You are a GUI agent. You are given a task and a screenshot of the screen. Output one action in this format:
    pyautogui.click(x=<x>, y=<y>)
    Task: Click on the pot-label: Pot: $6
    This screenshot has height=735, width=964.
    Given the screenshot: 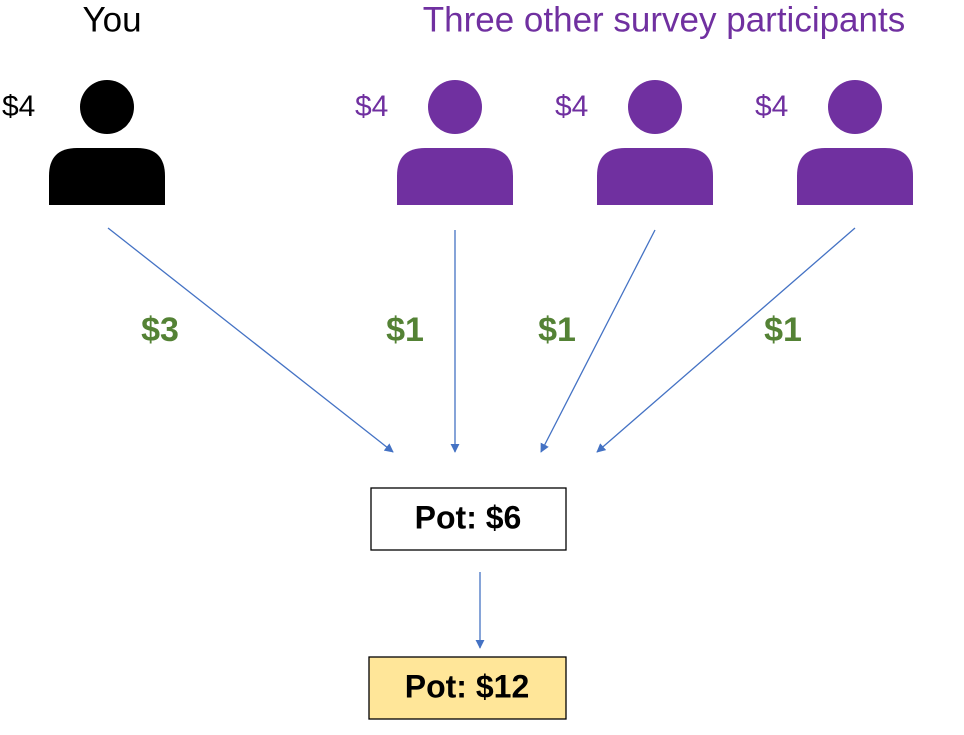 What is the action you would take?
    pyautogui.click(x=468, y=517)
    